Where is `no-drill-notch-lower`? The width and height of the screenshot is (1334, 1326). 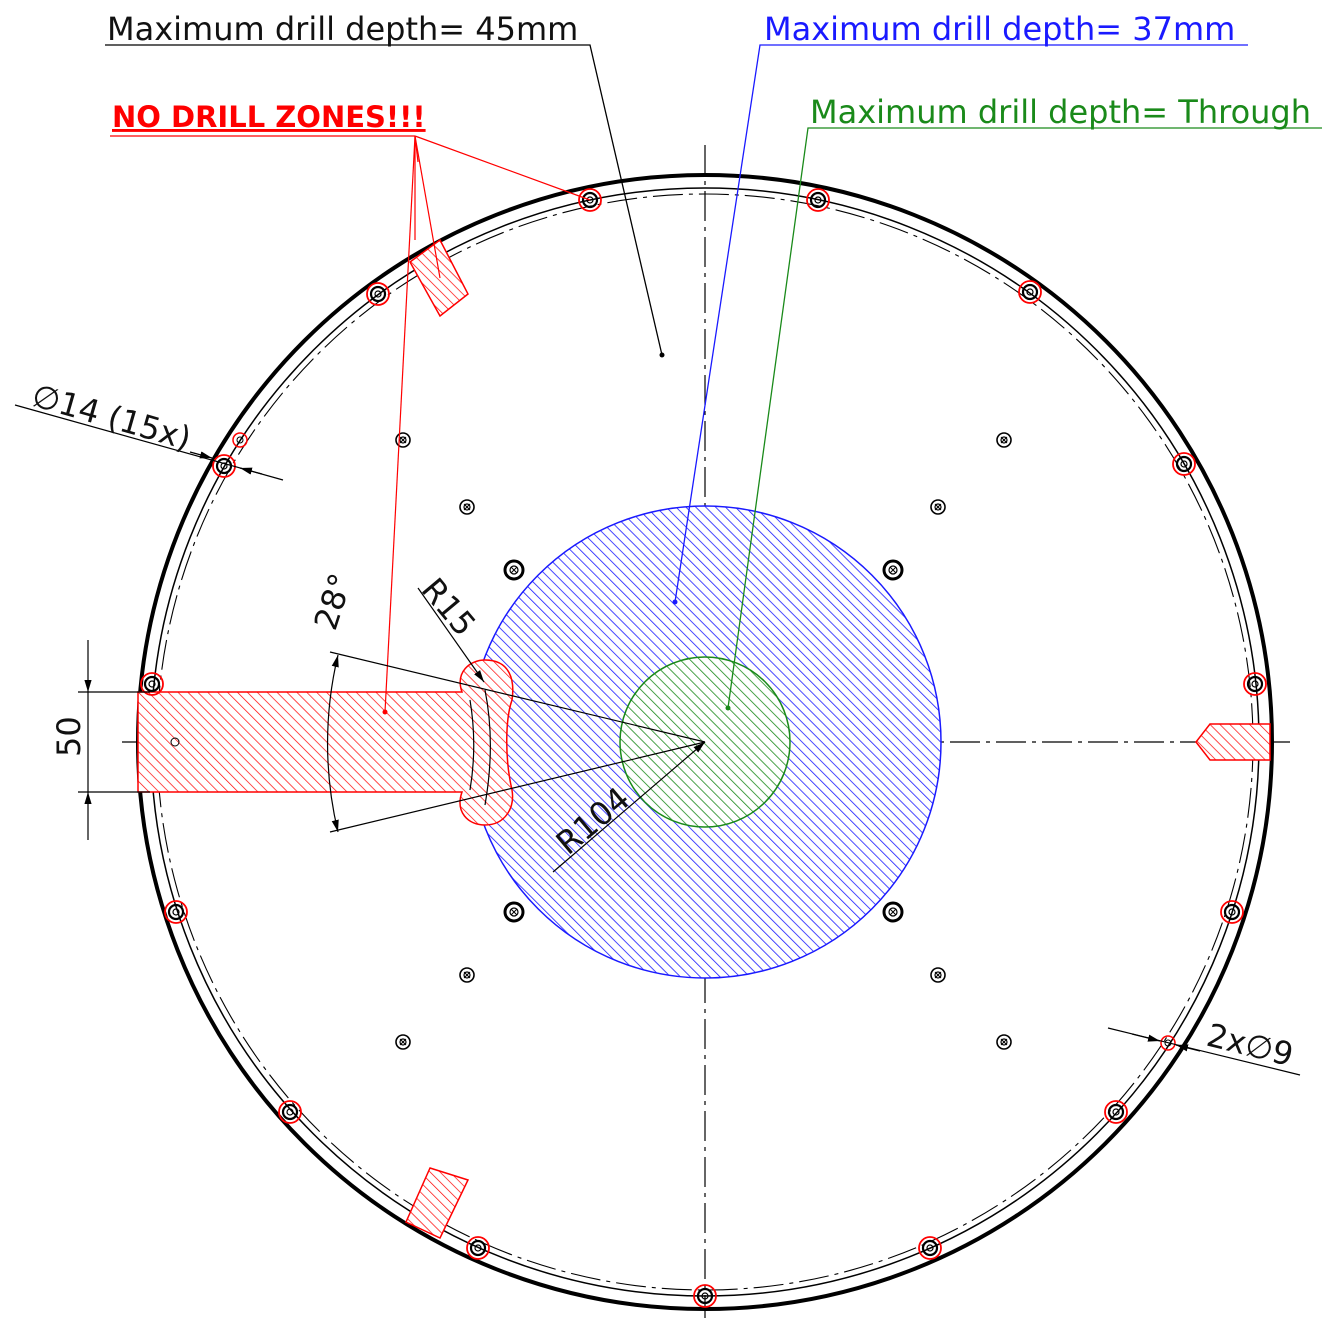 no-drill-notch-lower is located at coordinates (437, 1203).